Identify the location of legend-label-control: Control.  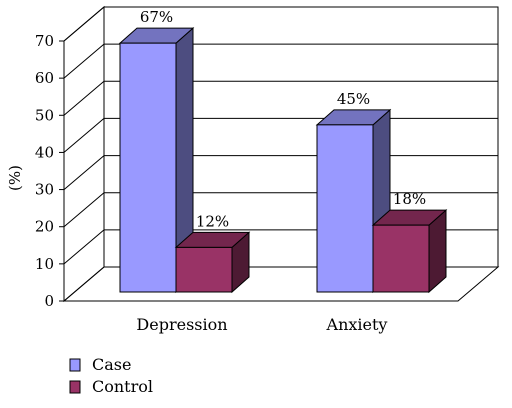
(122, 386).